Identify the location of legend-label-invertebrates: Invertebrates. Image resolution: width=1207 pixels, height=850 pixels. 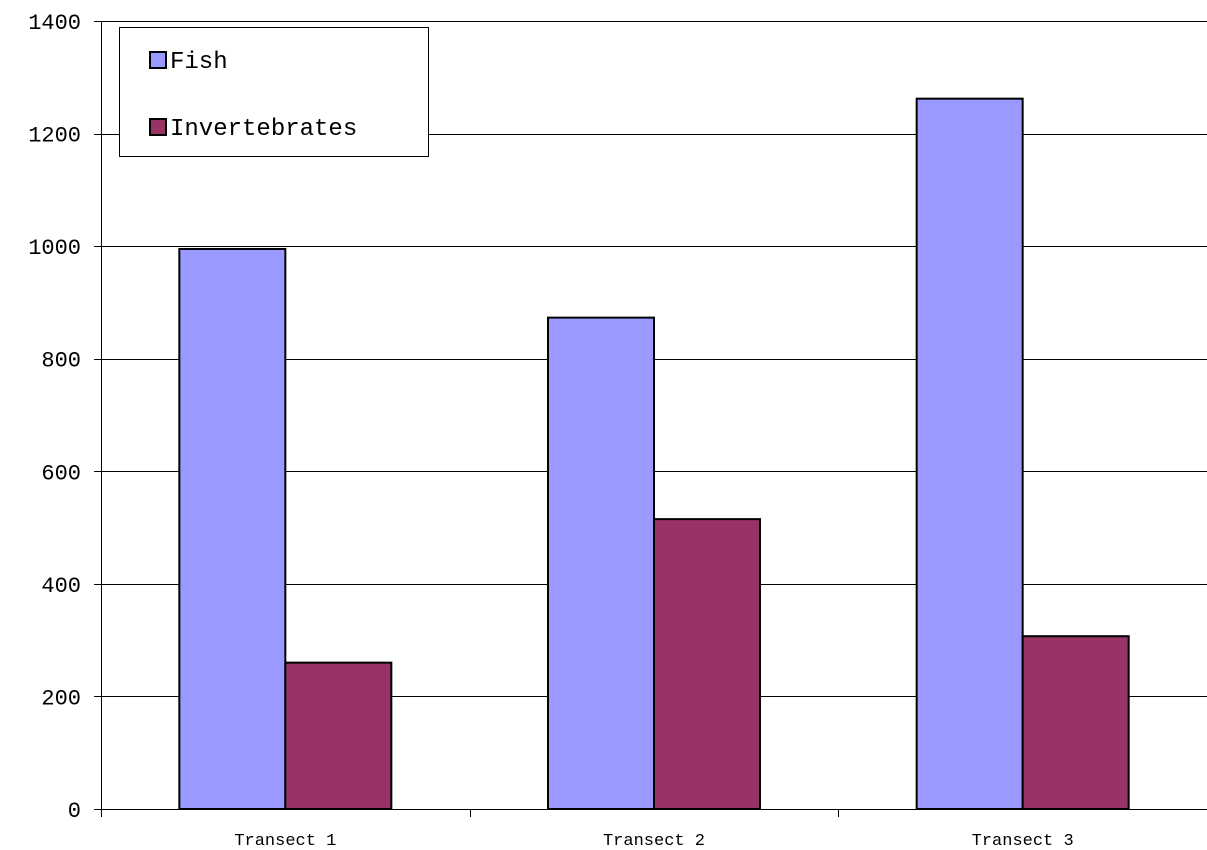
(263, 129).